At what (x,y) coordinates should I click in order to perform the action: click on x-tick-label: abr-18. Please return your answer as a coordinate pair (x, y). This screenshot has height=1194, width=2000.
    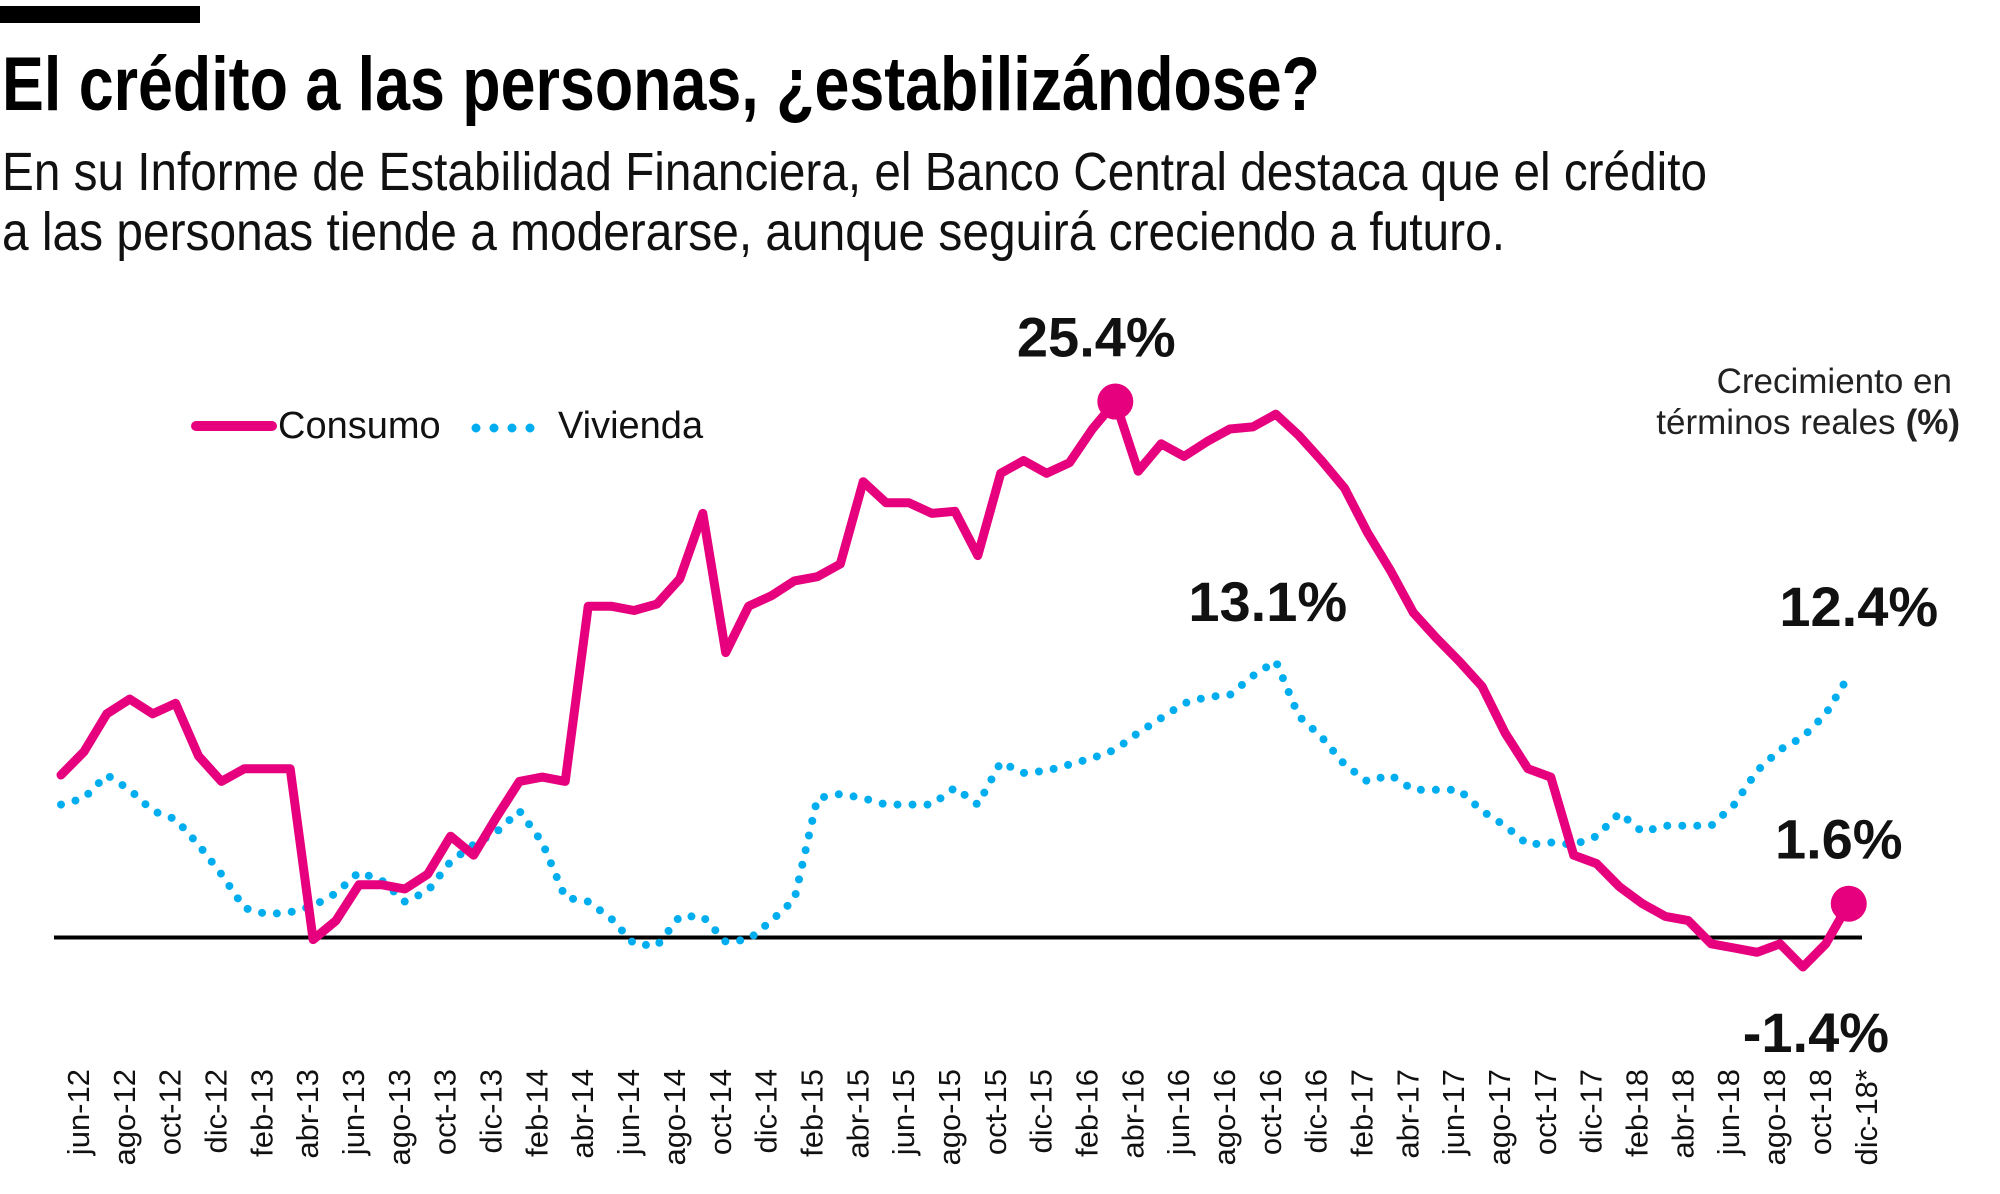
    Looking at the image, I should click on (1682, 1114).